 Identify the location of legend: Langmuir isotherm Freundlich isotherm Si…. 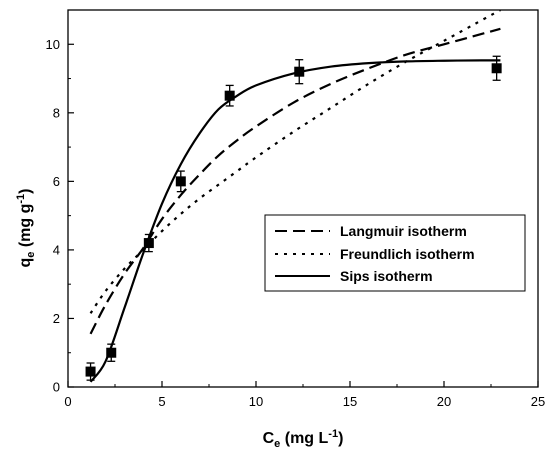
(395, 253).